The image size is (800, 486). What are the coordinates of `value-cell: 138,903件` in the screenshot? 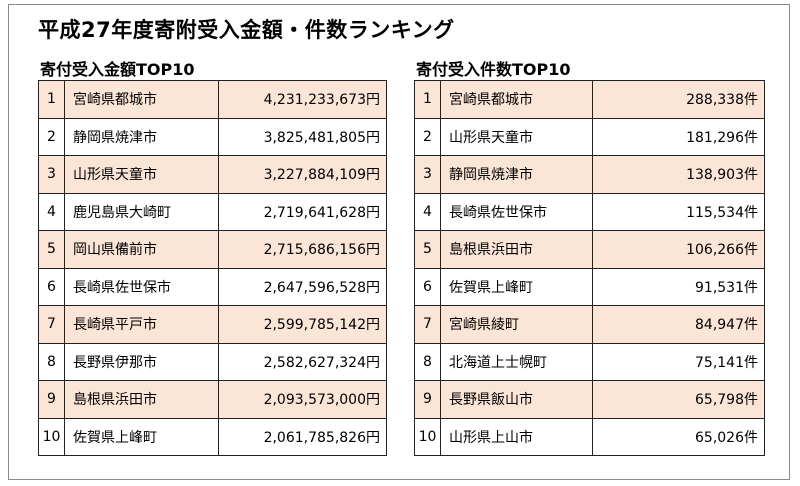 It's located at (678, 174).